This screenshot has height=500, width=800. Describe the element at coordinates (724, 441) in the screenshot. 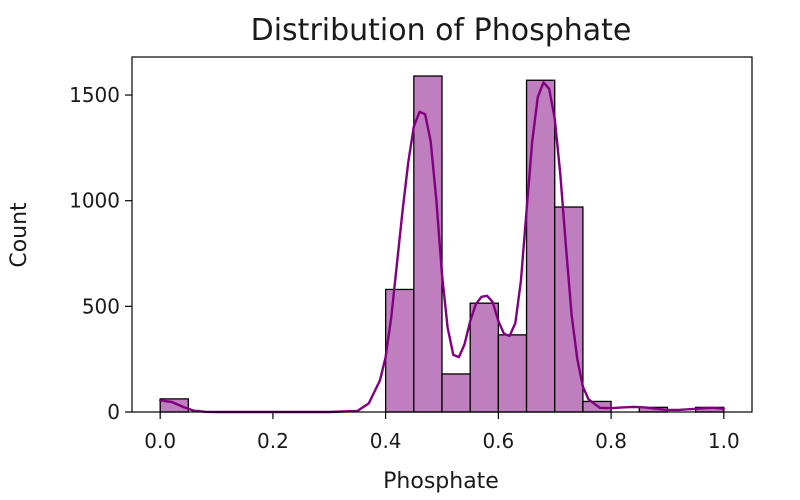

I see `x-tick-label: 1.0` at that location.